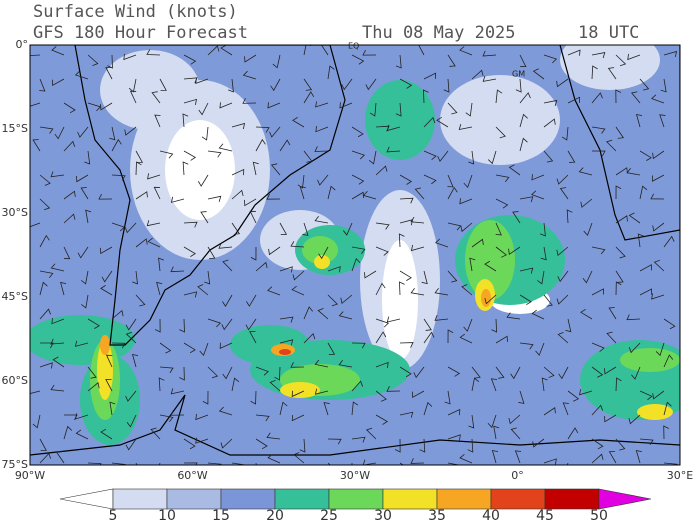 The width and height of the screenshot is (700, 525). Describe the element at coordinates (167, 516) in the screenshot. I see `colorbar-tick-label: 10` at that location.